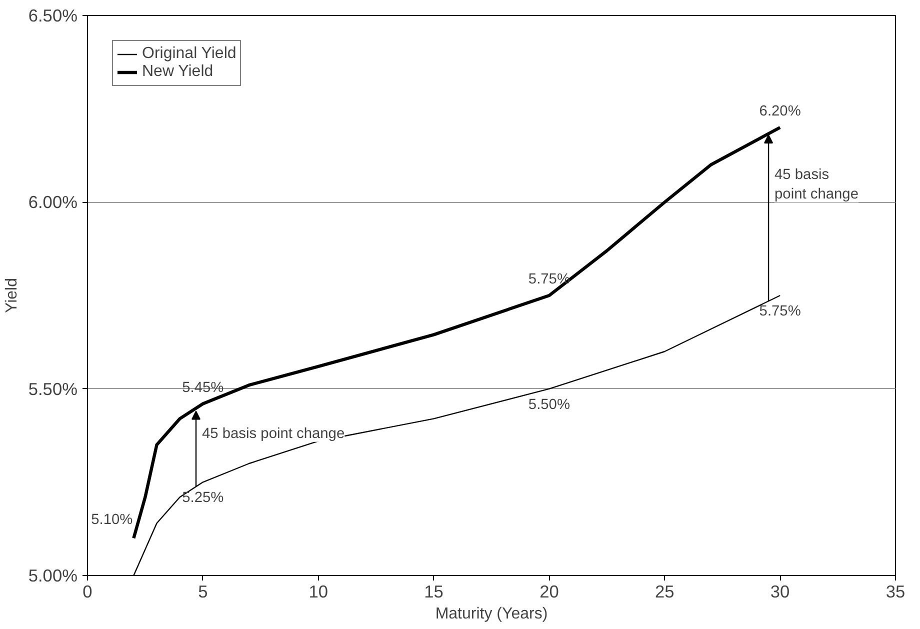  I want to click on x-tick-label: 35, so click(896, 592).